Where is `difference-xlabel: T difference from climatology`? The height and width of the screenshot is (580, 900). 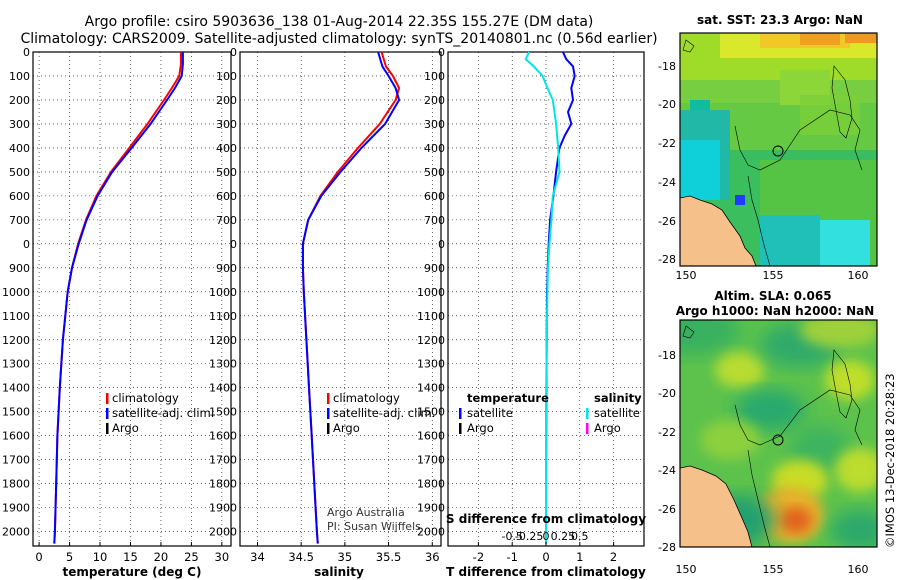
difference-xlabel: T difference from climatology is located at coordinates (546, 572).